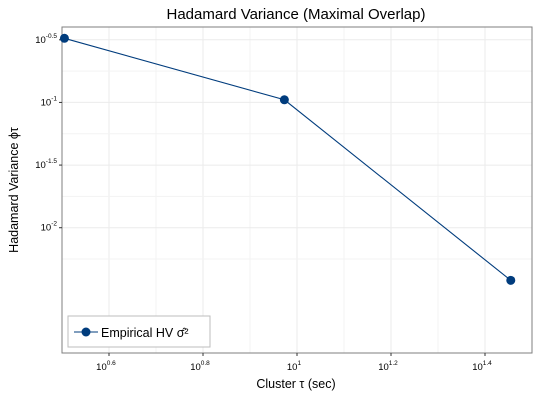  Describe the element at coordinates (86, 332) in the screenshot. I see `legend-marker` at that location.